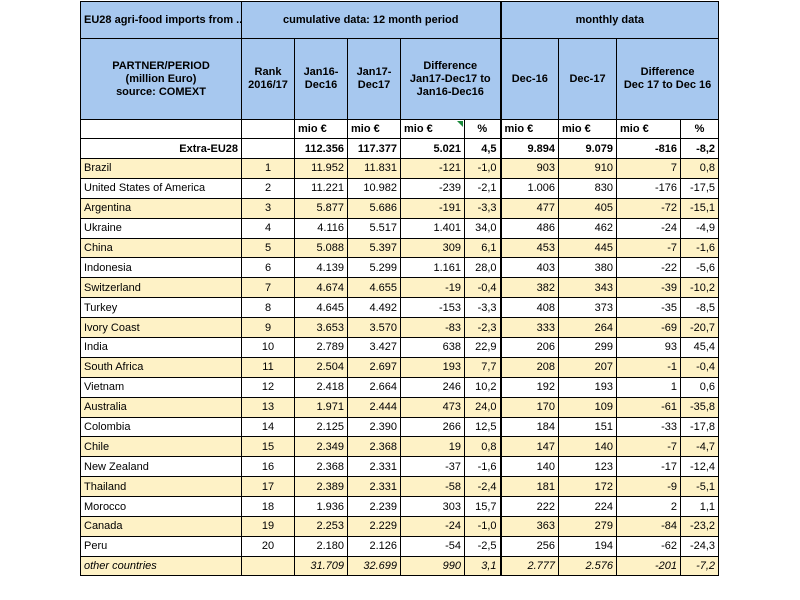 The height and width of the screenshot is (600, 800). Describe the element at coordinates (700, 168) in the screenshot. I see `monthly-diff-pct: 0,8` at that location.